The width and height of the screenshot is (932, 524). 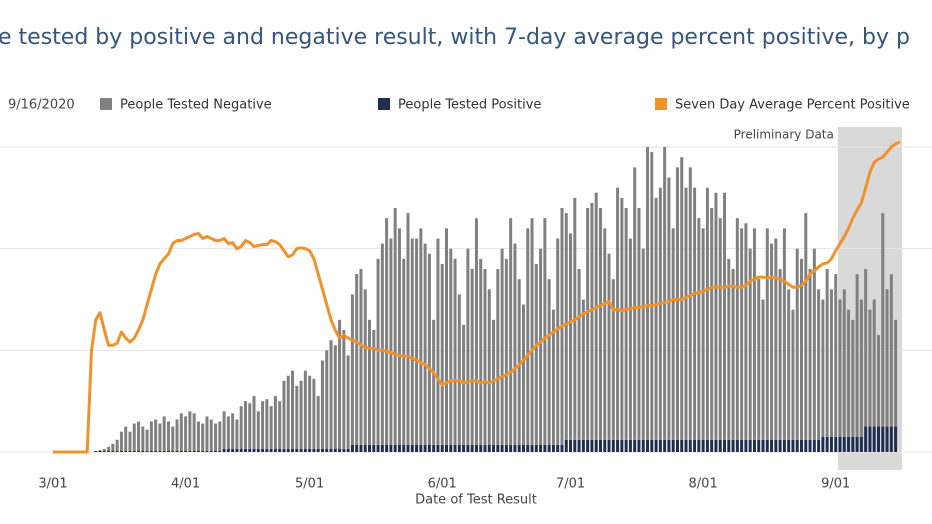 I want to click on x-tick-label: 6/01, so click(x=442, y=484).